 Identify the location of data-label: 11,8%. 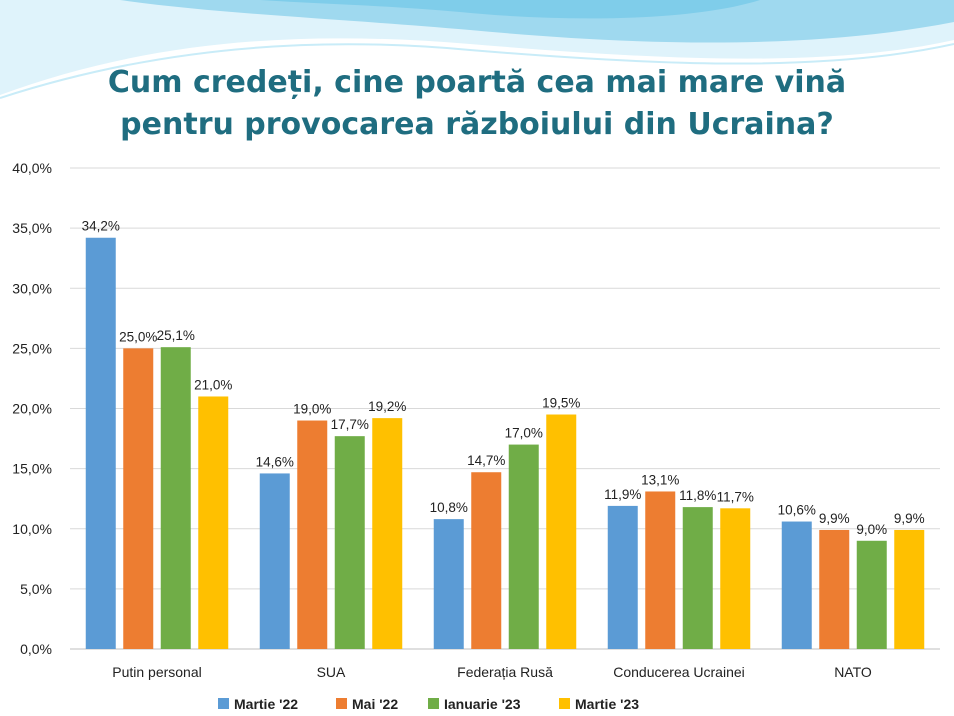
(697, 495).